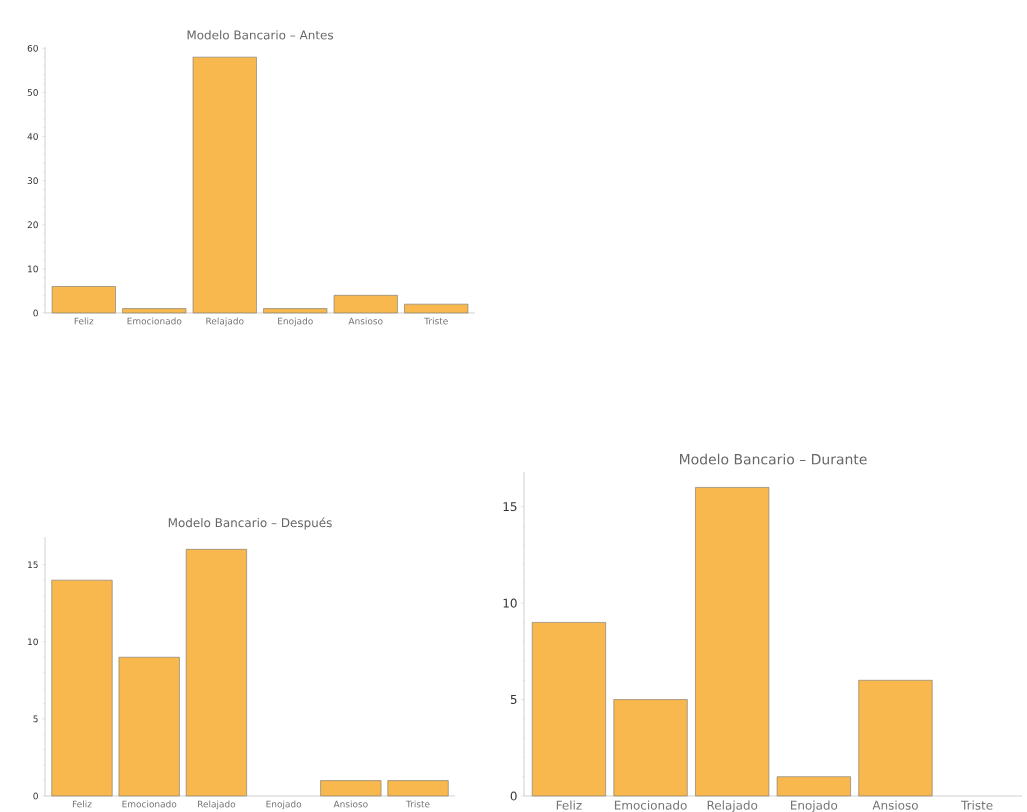 This screenshot has width=1027, height=812. I want to click on y-tick-label: 50, so click(32, 92).